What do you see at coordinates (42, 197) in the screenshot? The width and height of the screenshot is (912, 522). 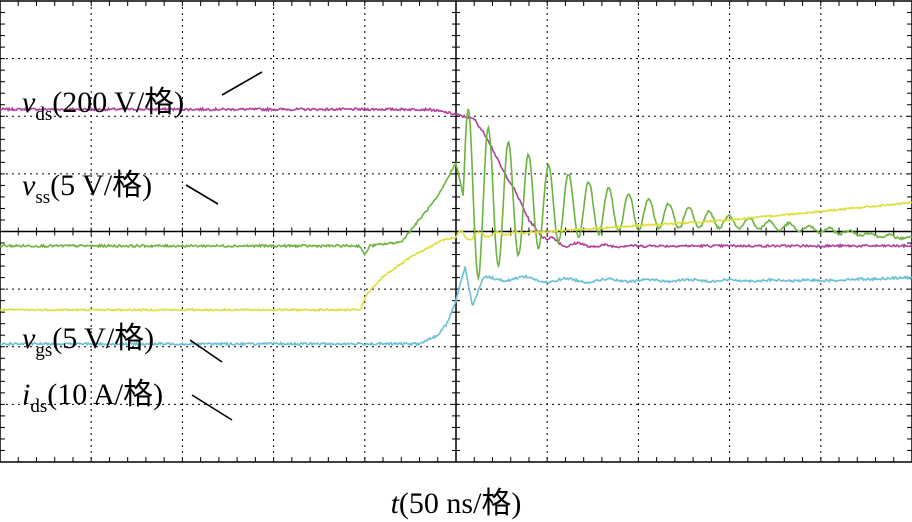 I see `label-subscript: ss` at bounding box center [42, 197].